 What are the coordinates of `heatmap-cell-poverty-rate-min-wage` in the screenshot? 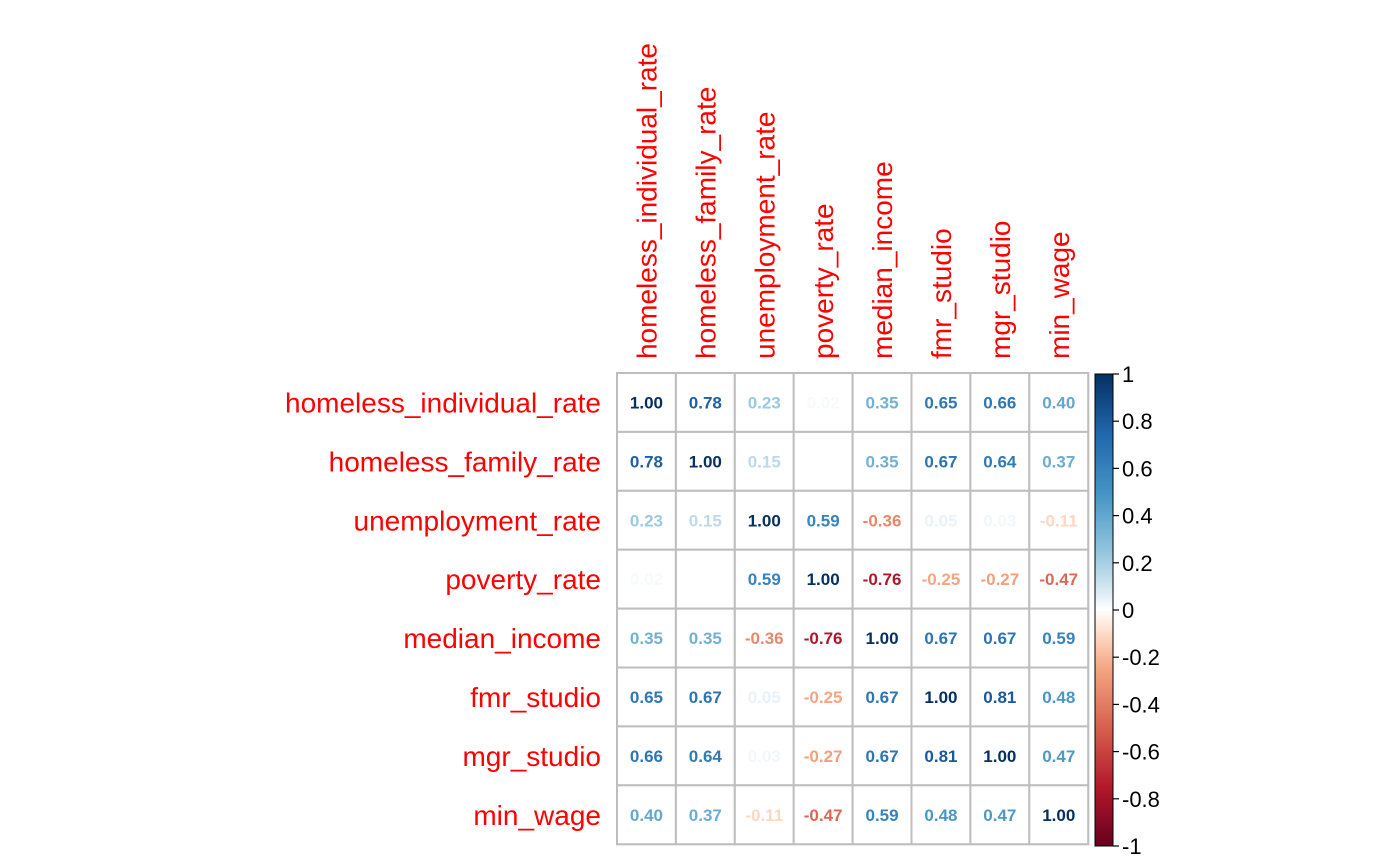 It's located at (1059, 579).